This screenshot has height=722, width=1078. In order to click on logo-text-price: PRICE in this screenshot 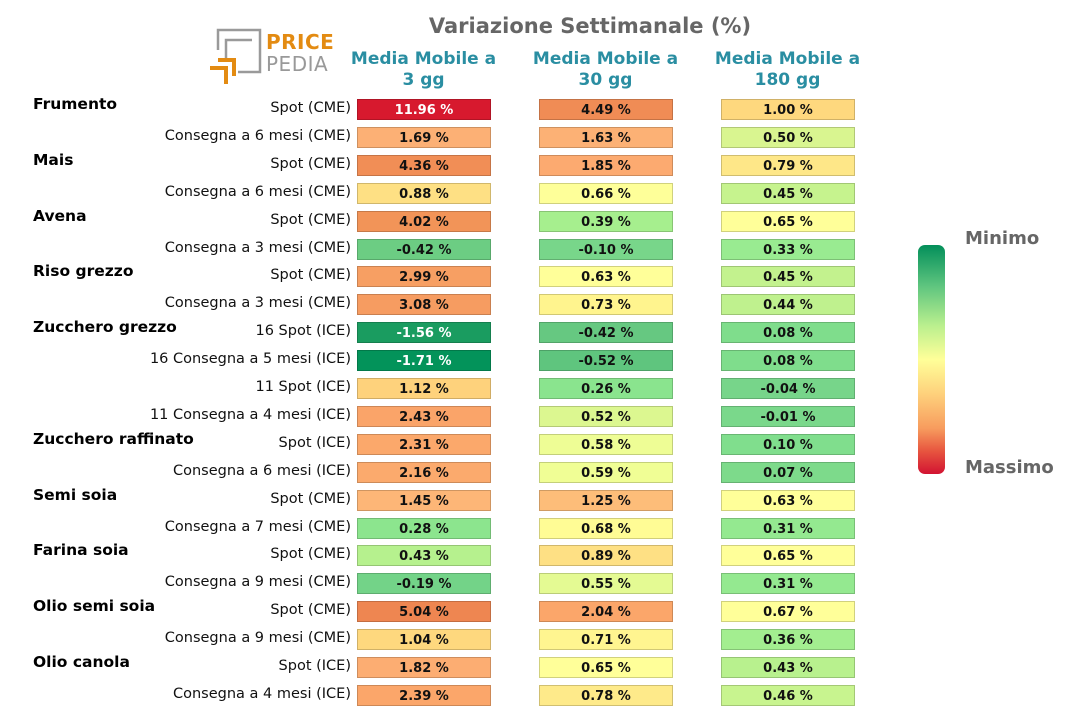, I will do `click(300, 42)`.